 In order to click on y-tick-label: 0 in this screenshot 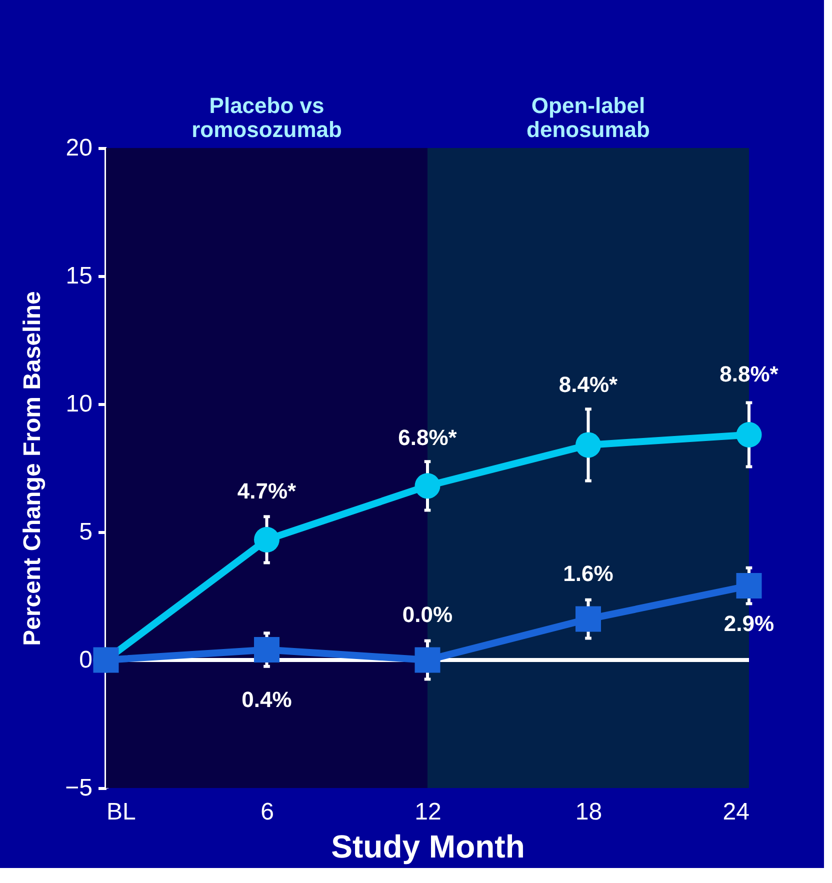, I will do `click(85, 660)`.